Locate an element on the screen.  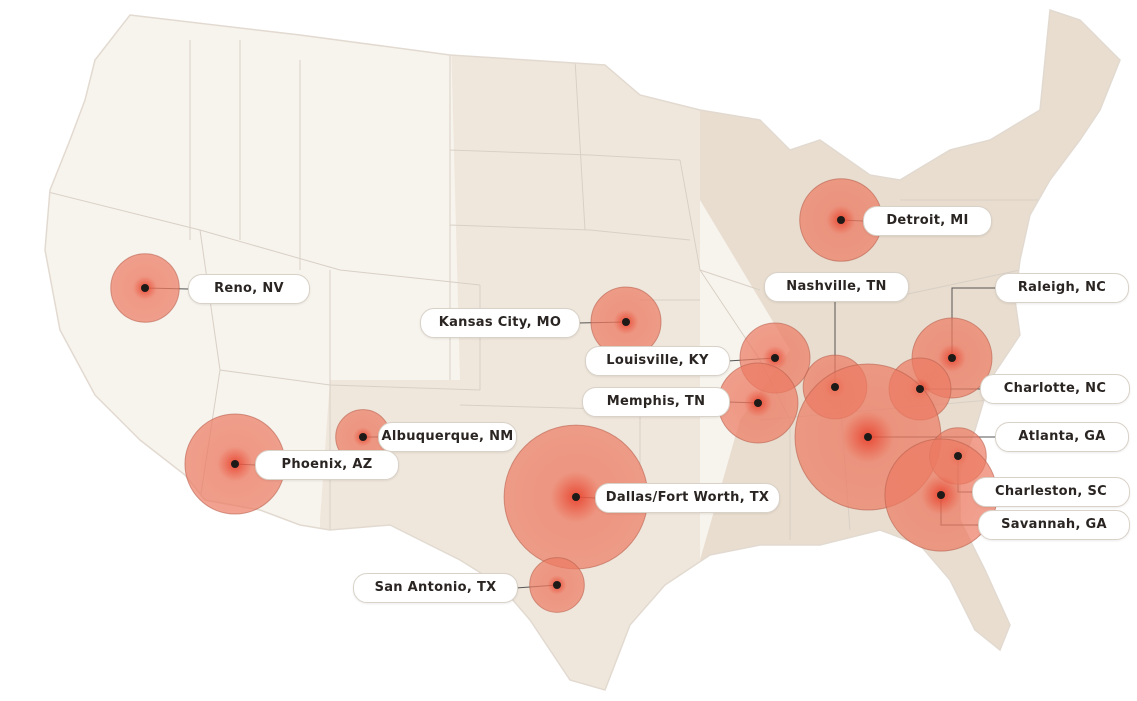
city-label-louisville-ky: Louisville, KY is located at coordinates (657, 361).